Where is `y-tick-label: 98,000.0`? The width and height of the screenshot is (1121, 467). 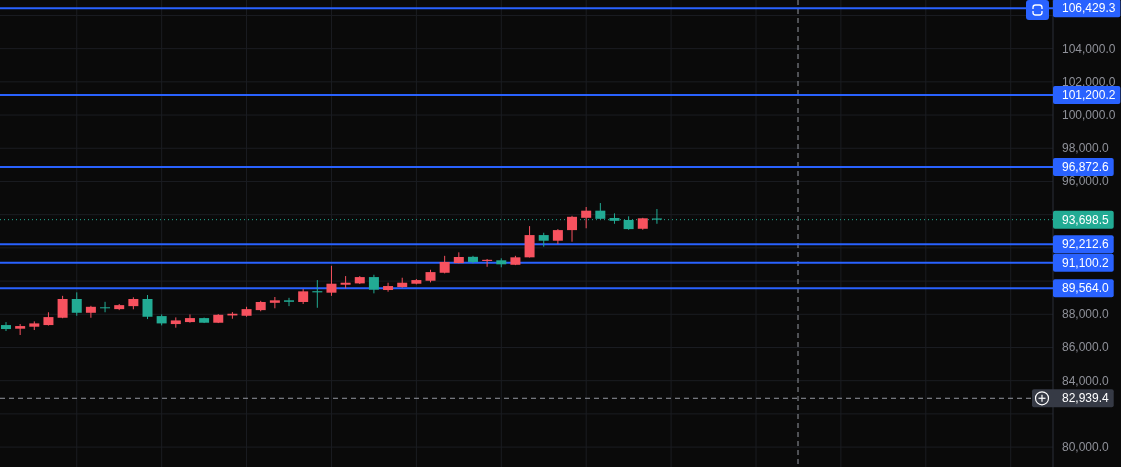
y-tick-label: 98,000.0 is located at coordinates (1086, 148).